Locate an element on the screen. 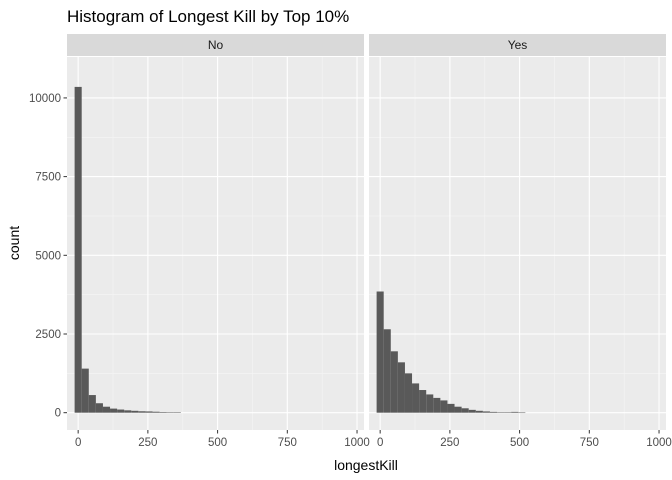 This screenshot has width=672, height=480. chart-title: Histogram of Longest Kill by Top 10% is located at coordinates (208, 16).